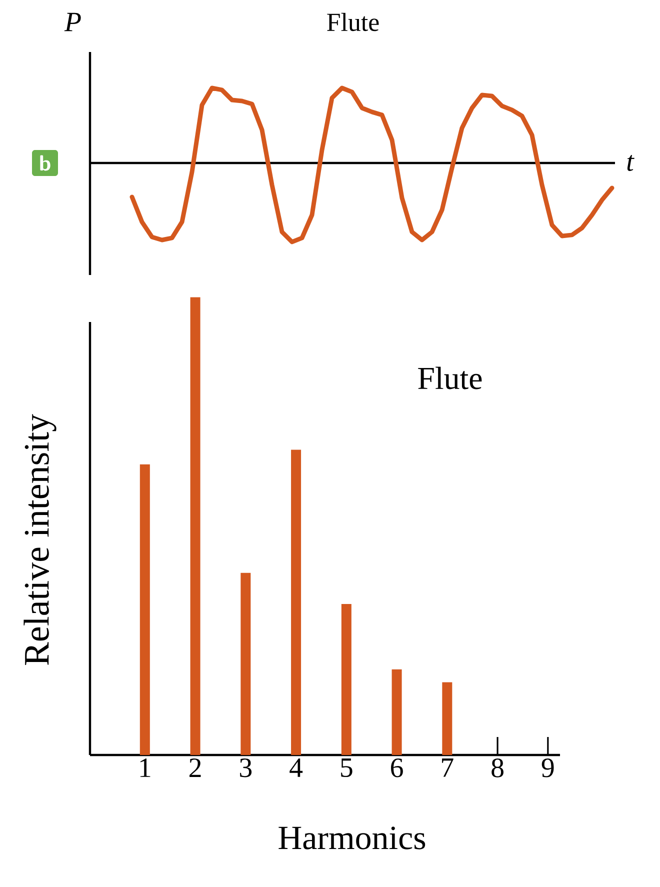 This screenshot has height=887, width=660. I want to click on text: b, so click(45, 163).